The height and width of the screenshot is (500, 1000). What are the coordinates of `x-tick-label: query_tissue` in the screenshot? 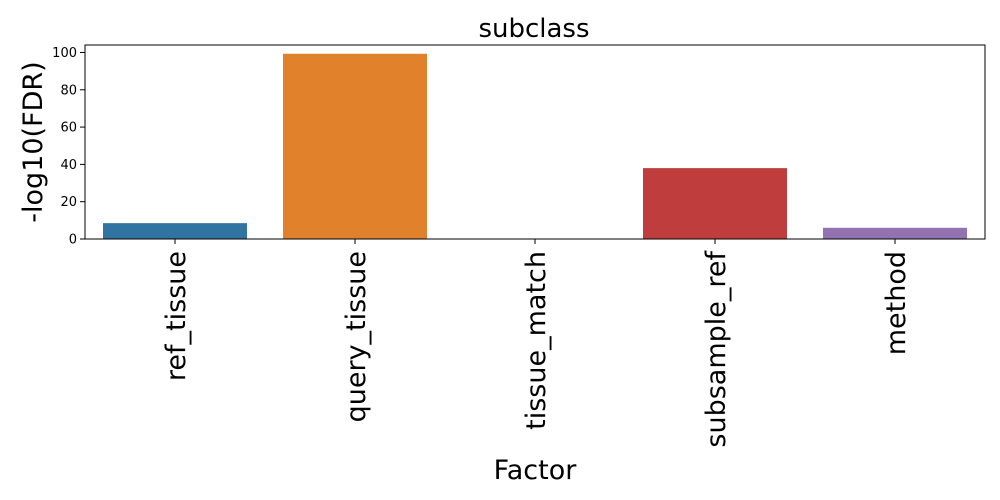 It's located at (356, 336).